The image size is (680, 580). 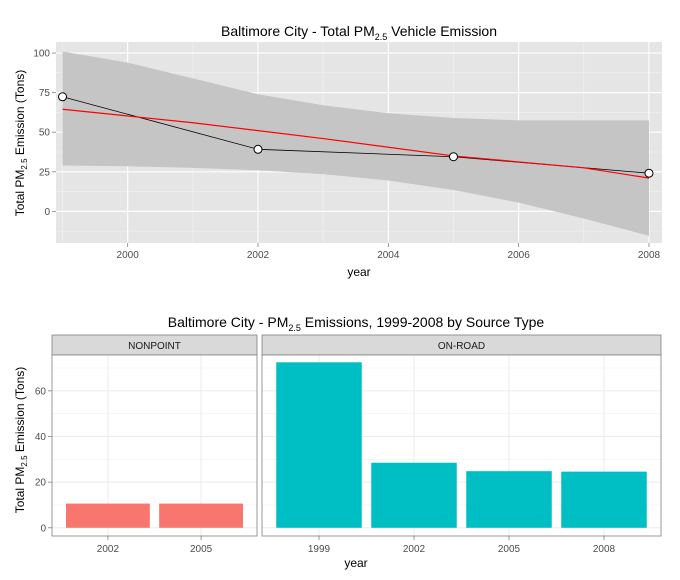 I want to click on x-tick-label: 2000, so click(x=128, y=255).